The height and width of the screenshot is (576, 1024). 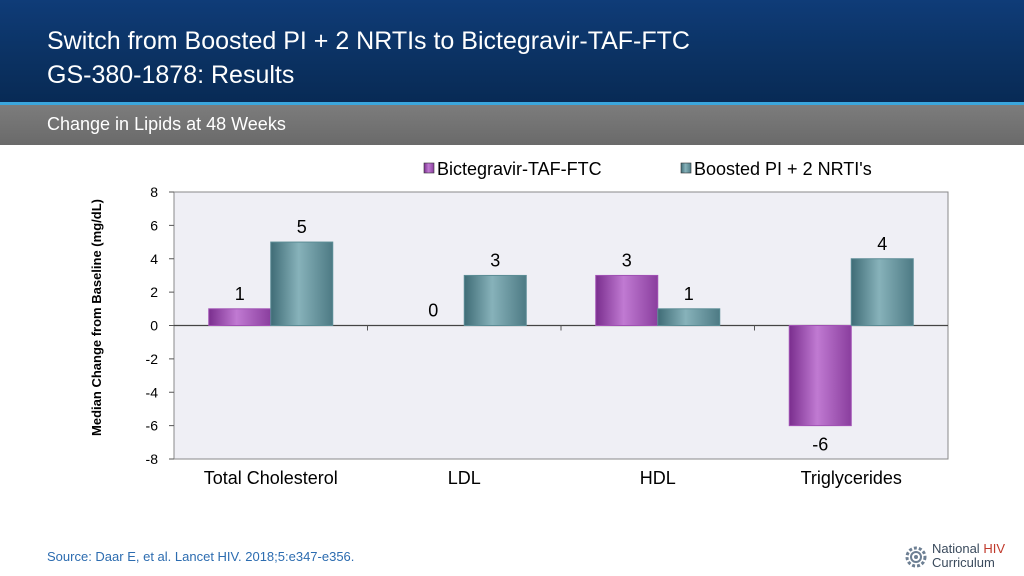 What do you see at coordinates (166, 124) in the screenshot?
I see `chart-subtitle: Change in Lipids at 48 Weeks` at bounding box center [166, 124].